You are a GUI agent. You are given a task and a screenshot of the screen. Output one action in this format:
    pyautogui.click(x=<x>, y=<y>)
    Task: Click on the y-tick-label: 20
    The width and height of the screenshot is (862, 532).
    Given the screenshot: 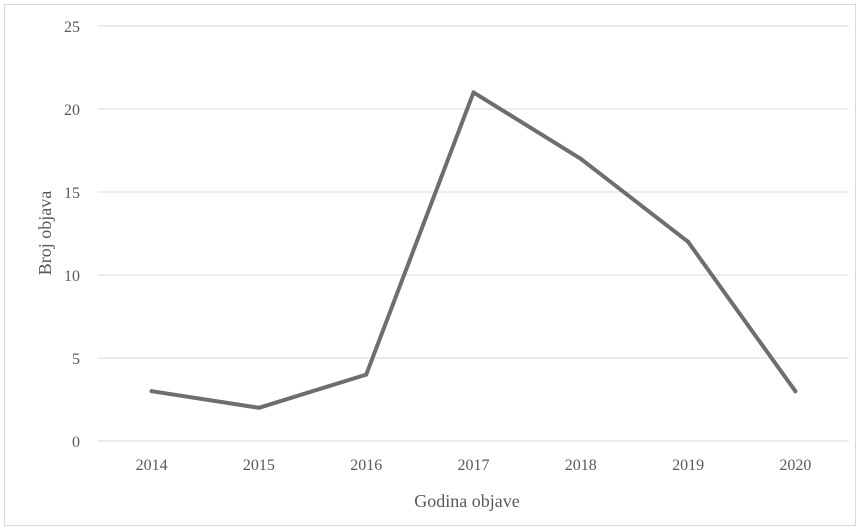 What is the action you would take?
    pyautogui.click(x=72, y=110)
    